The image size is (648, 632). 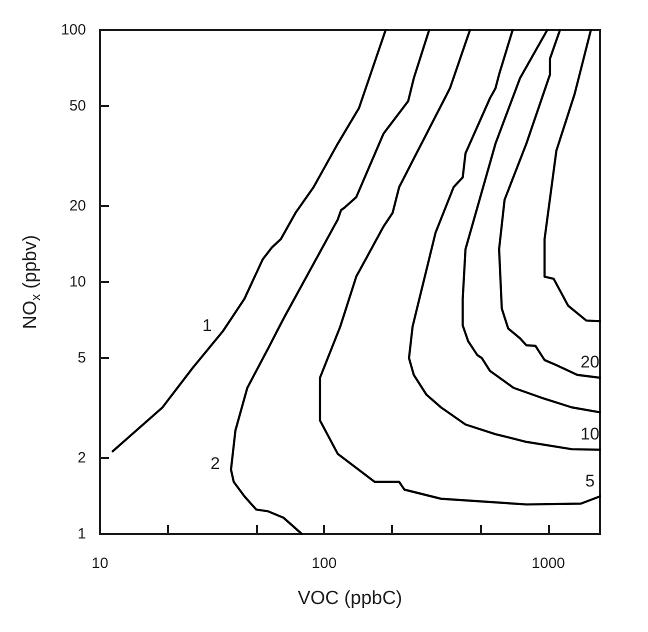 I want to click on x-tick-label: 1000, so click(x=549, y=563).